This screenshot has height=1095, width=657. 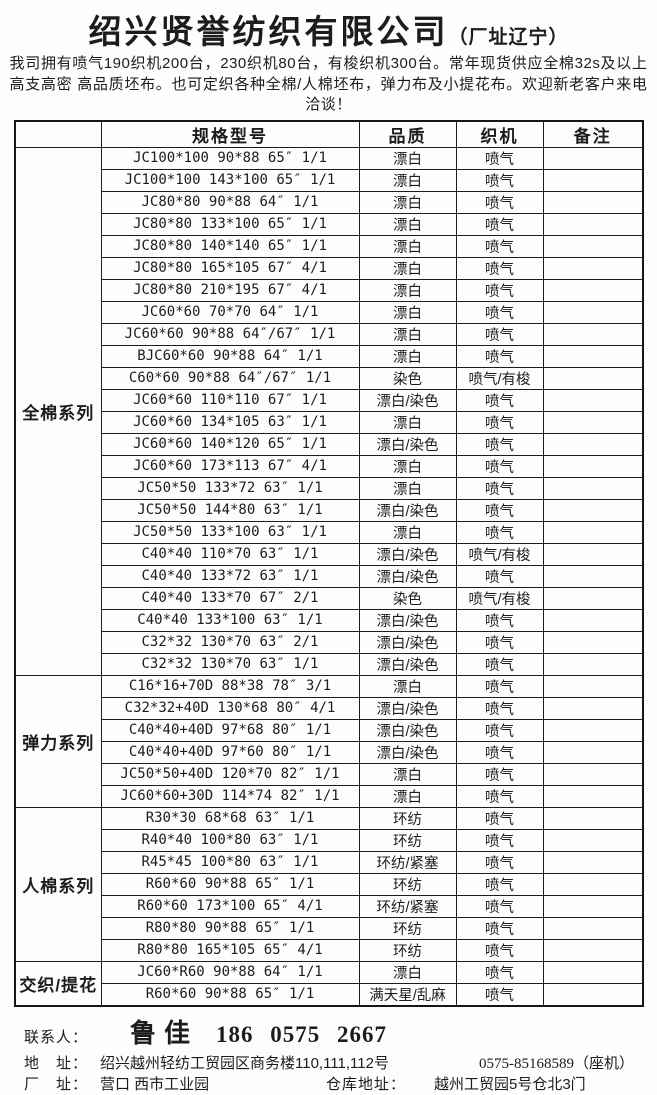 What do you see at coordinates (593, 134) in the screenshot?
I see `header-note: 备注` at bounding box center [593, 134].